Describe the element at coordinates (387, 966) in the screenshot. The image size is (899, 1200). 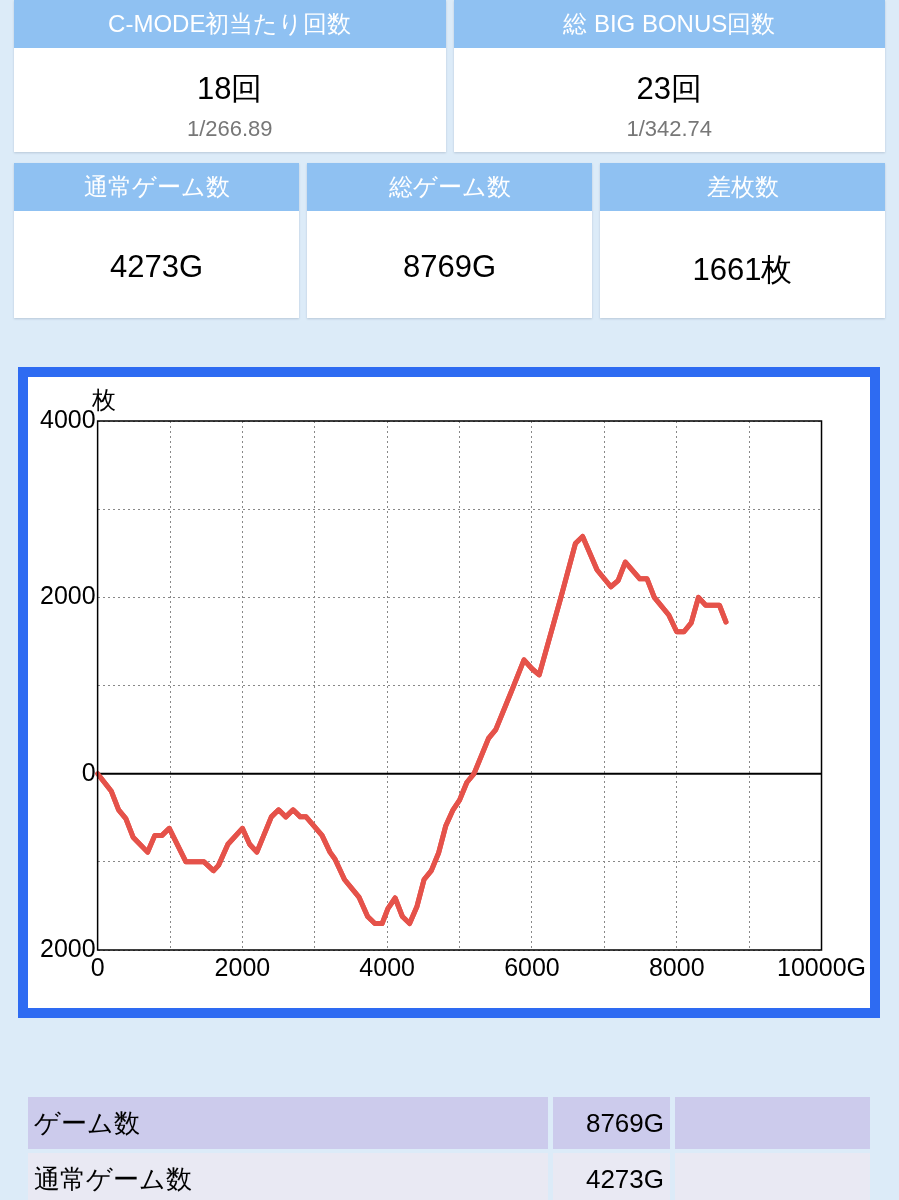
I see `x-tick-label: 4000` at that location.